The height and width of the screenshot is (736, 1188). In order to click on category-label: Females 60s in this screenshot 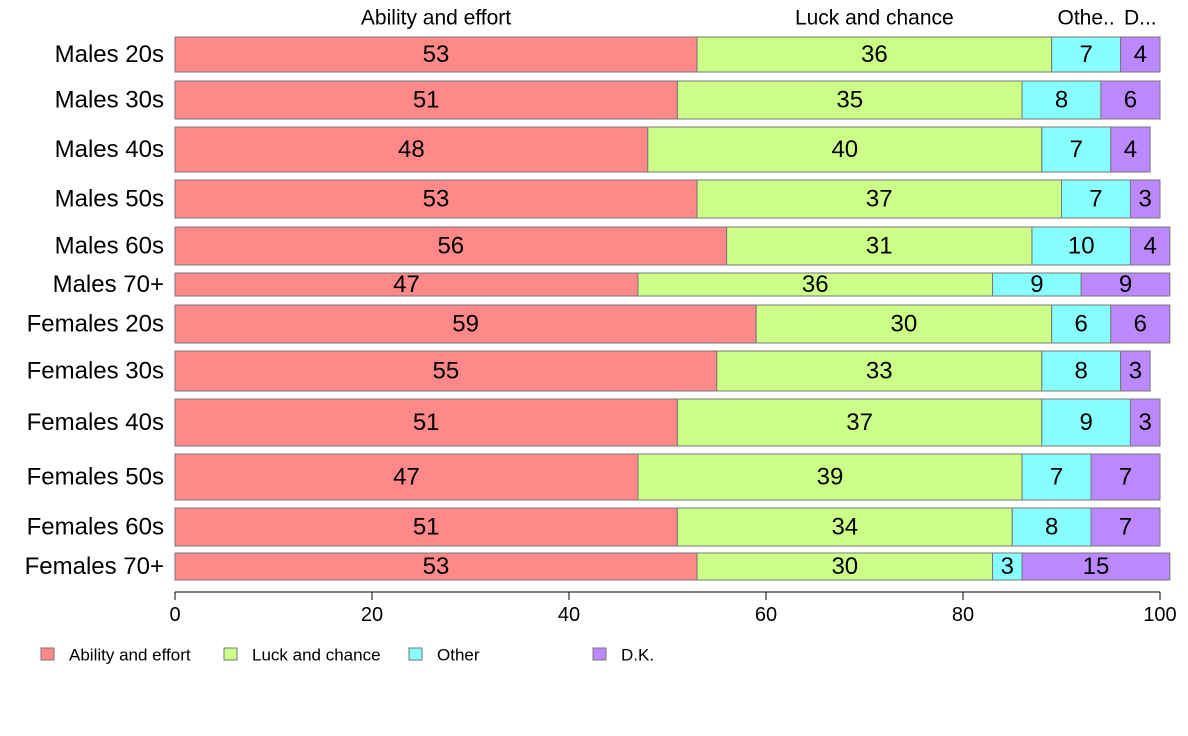, I will do `click(95, 527)`.